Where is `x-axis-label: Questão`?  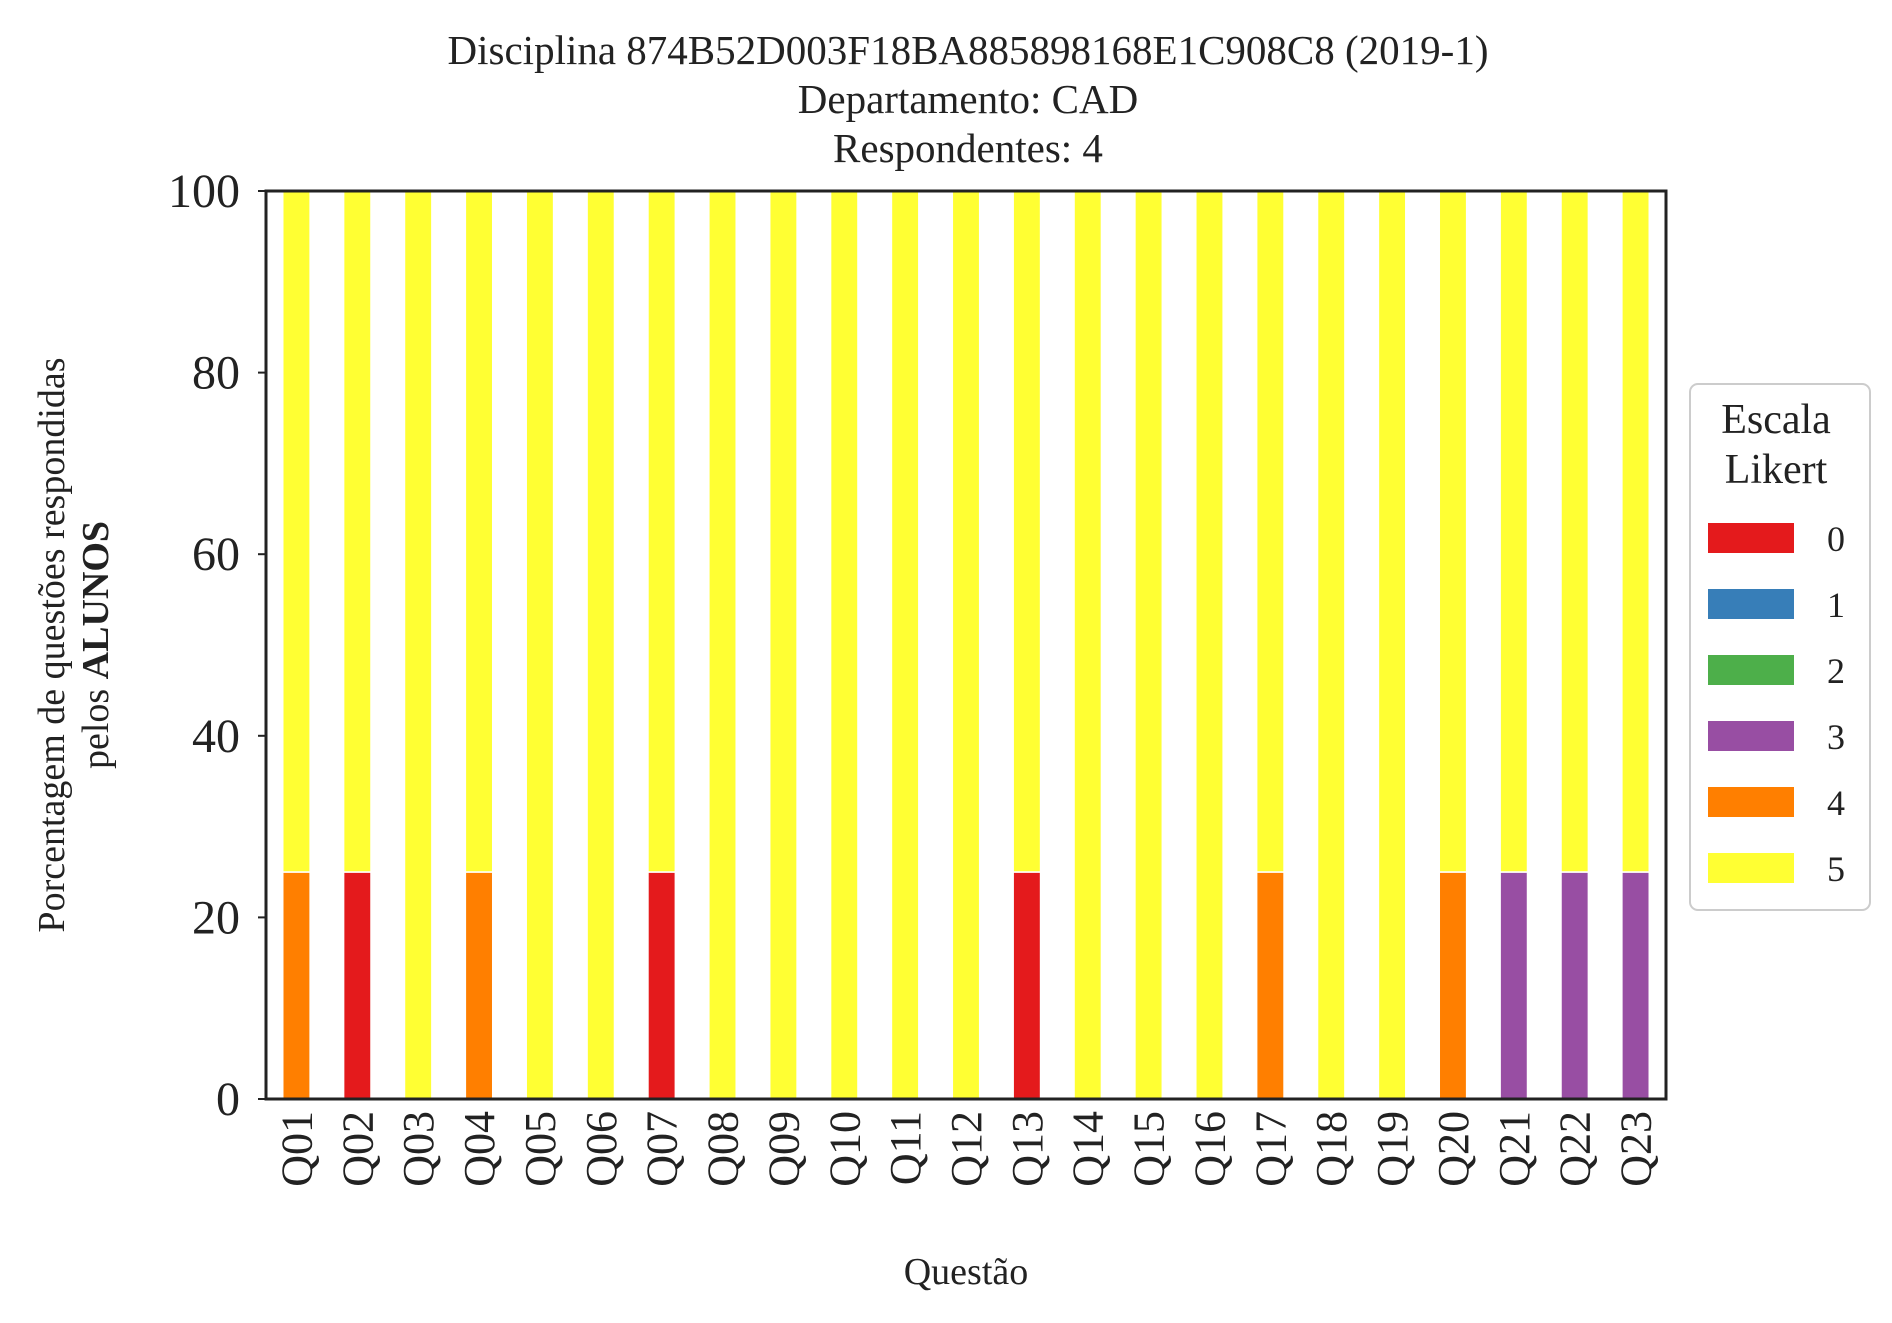 x-axis-label: Questão is located at coordinates (966, 1272).